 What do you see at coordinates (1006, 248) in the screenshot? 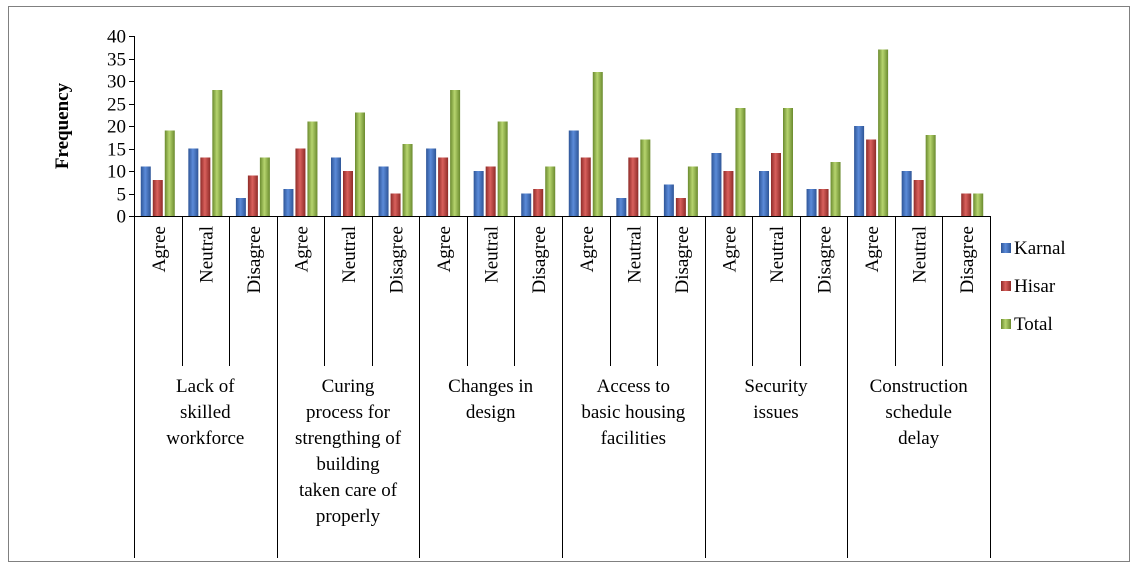
I see `legend-swatch-karnal` at bounding box center [1006, 248].